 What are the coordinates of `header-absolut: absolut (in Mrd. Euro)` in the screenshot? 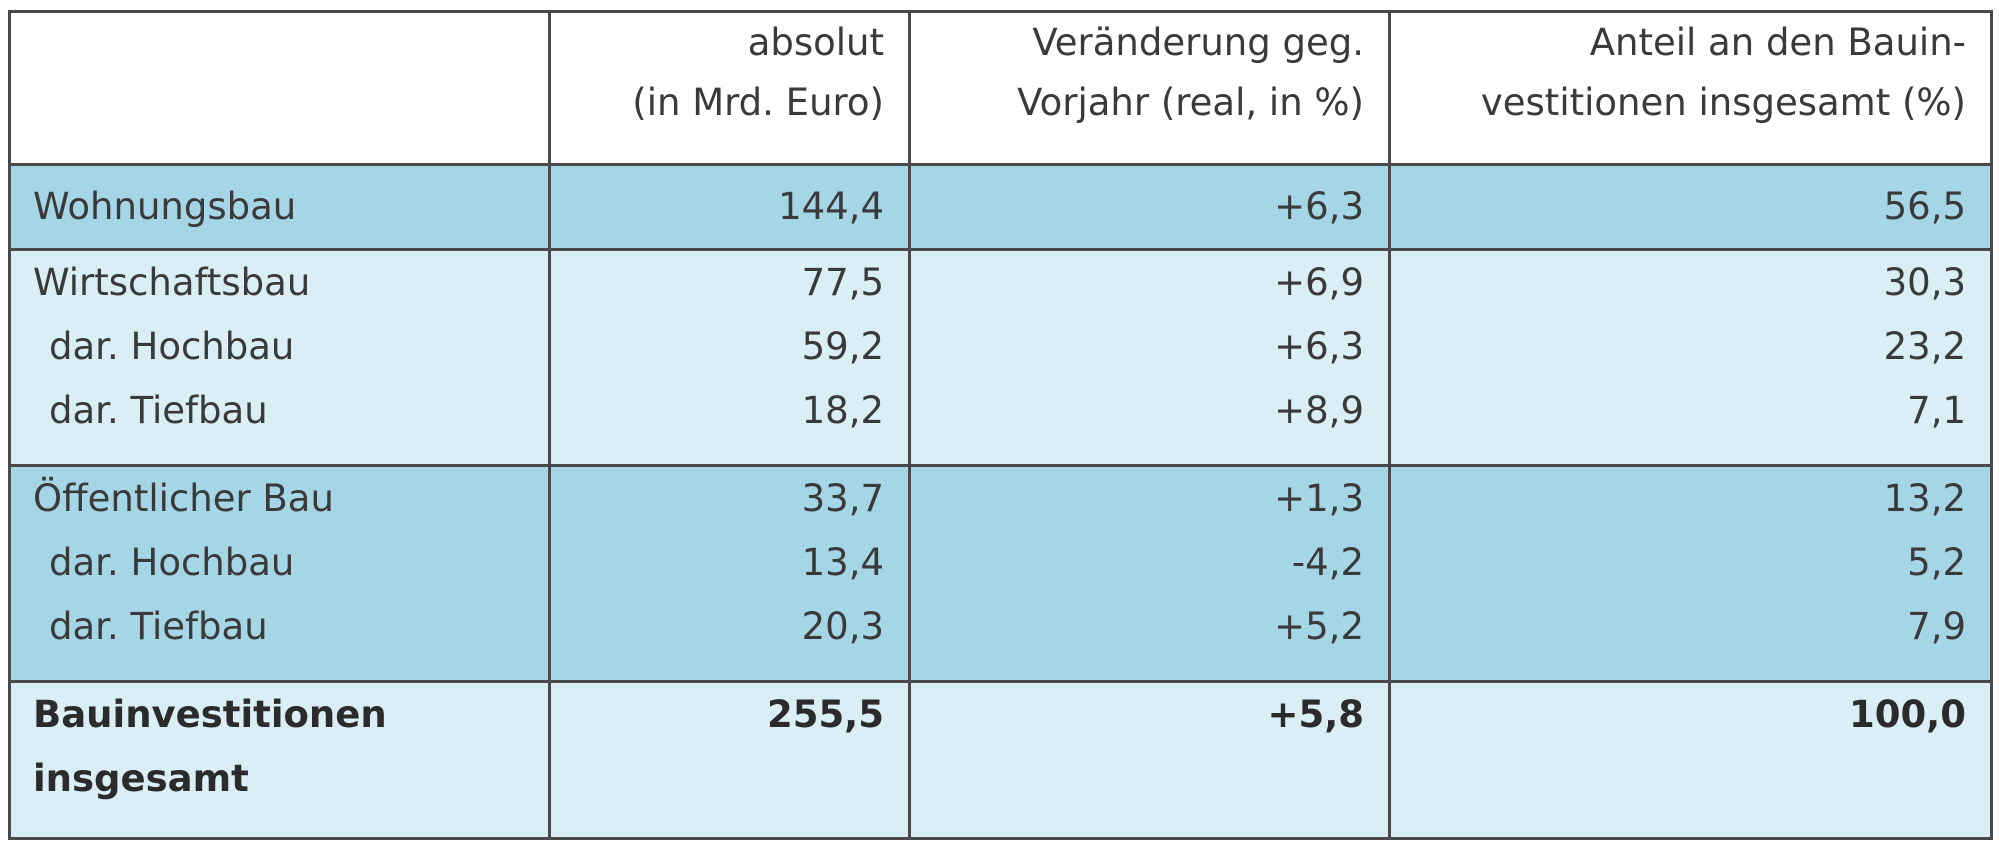 It's located at (729, 88).